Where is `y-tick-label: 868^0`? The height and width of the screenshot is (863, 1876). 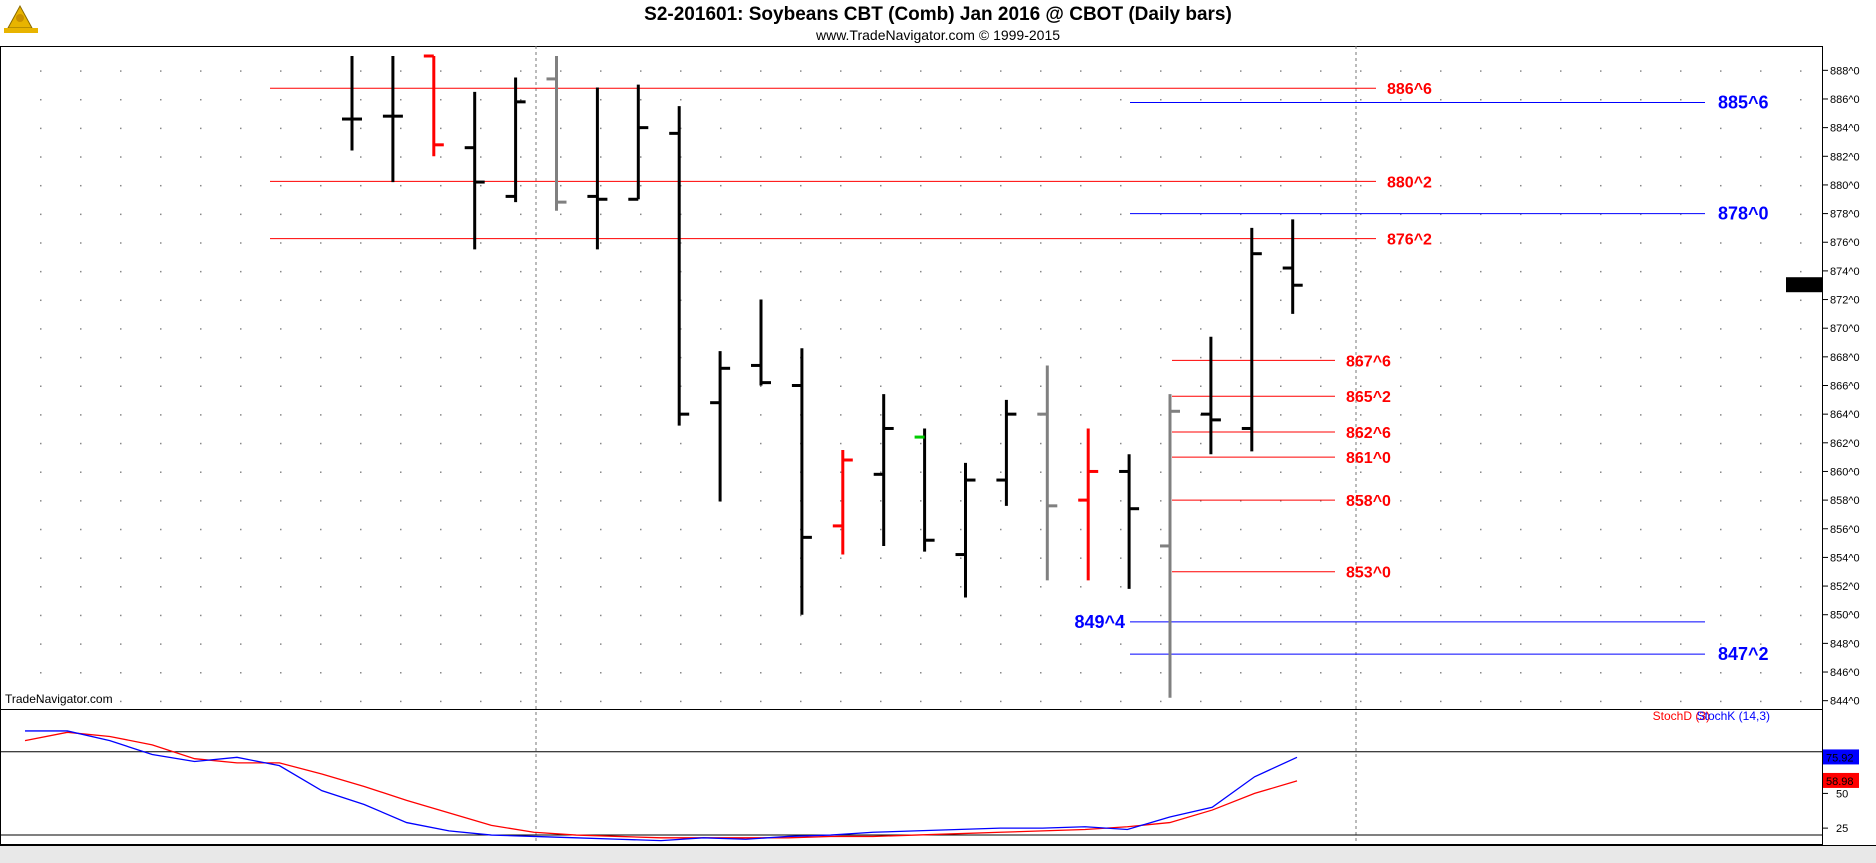 y-tick-label: 868^0 is located at coordinates (1845, 358).